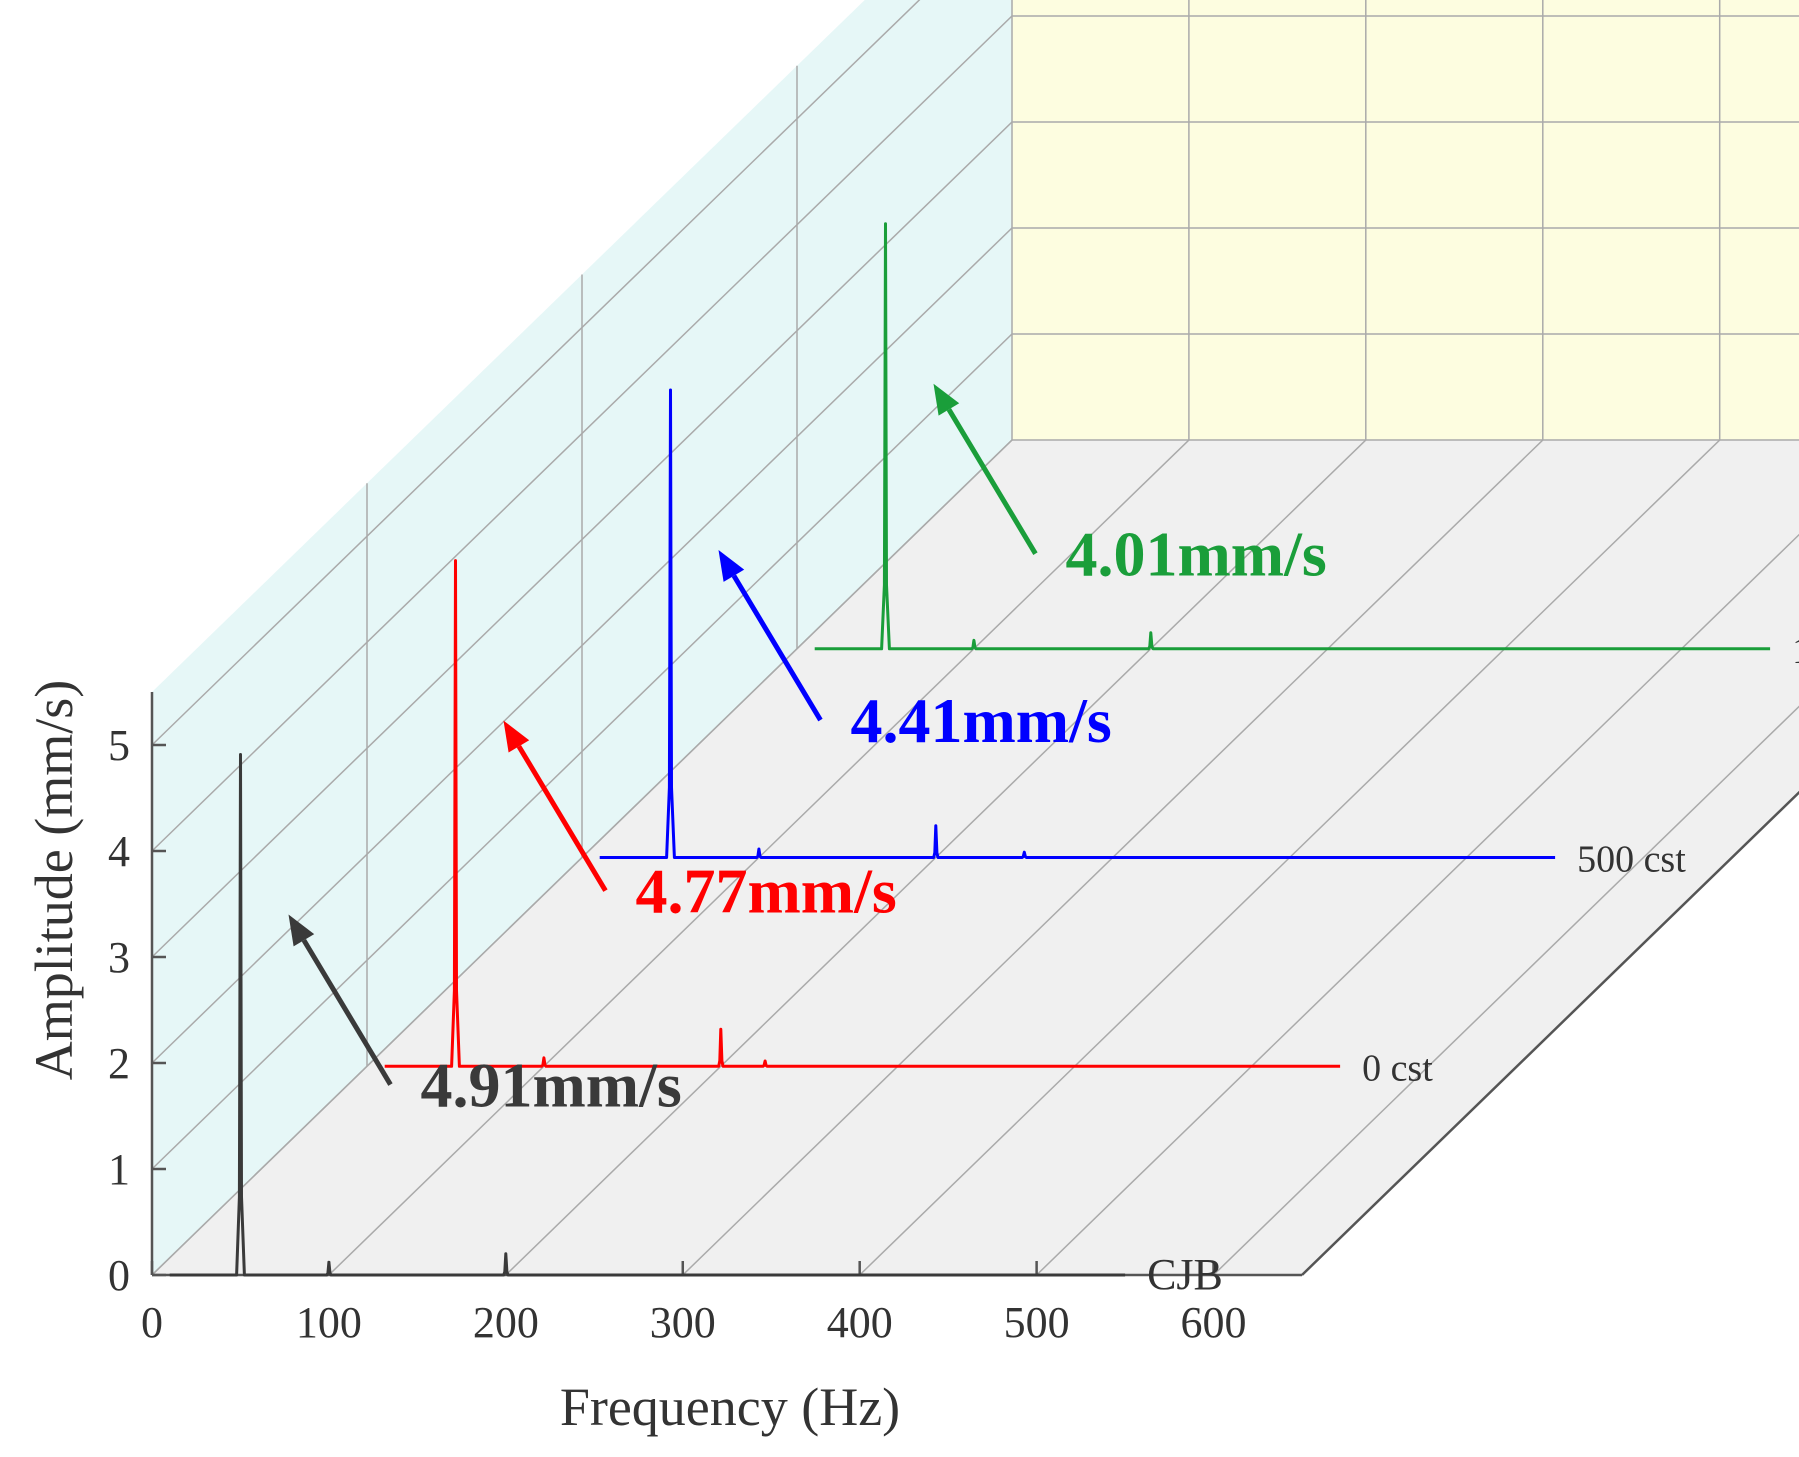 The image size is (1799, 1457). Describe the element at coordinates (119, 1169) in the screenshot. I see `y-tick-label: 1` at that location.